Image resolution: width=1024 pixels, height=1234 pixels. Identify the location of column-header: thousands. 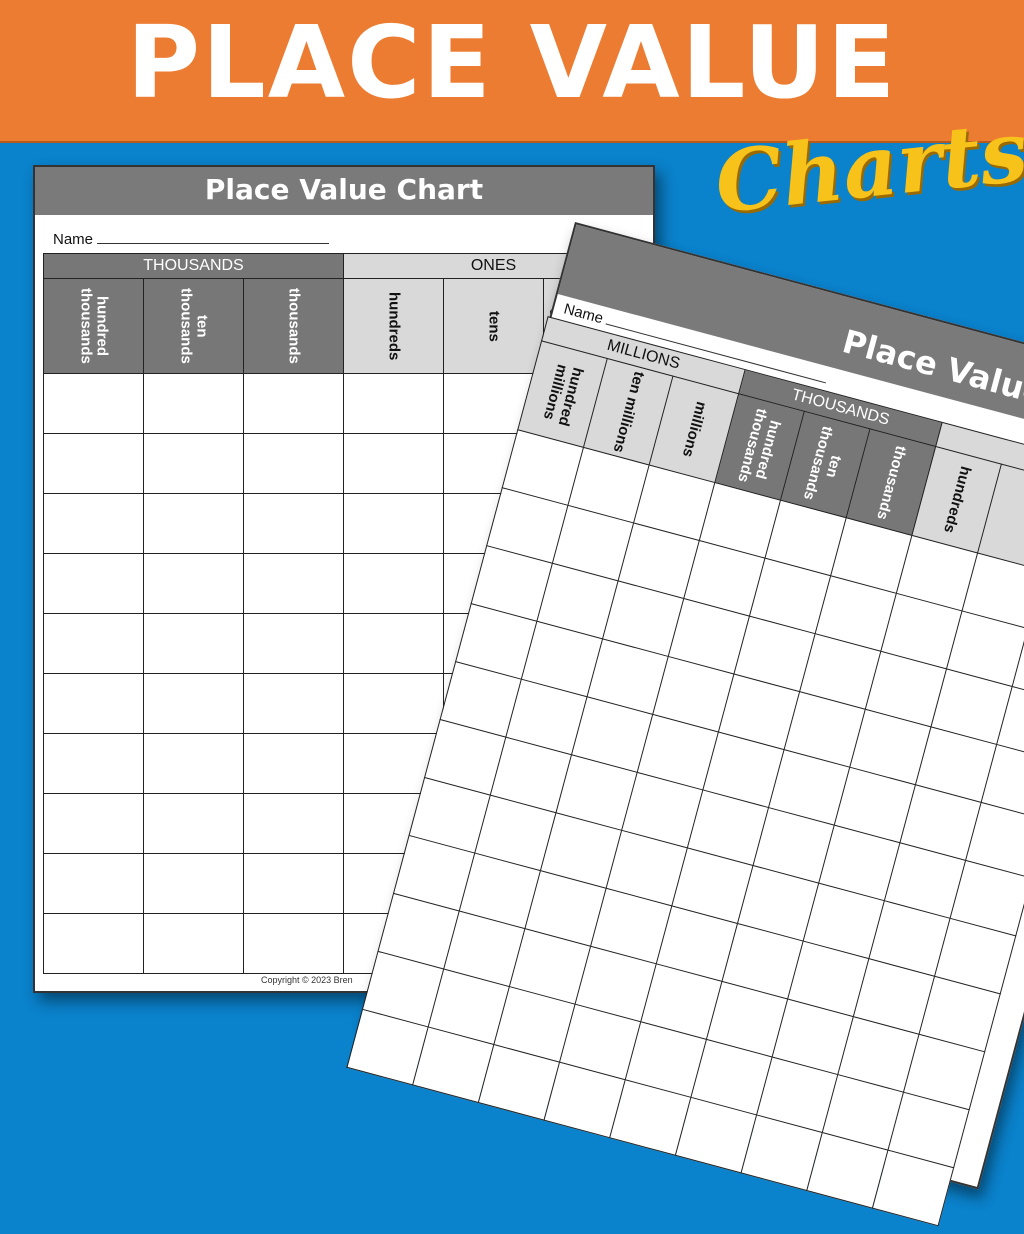
(293, 326).